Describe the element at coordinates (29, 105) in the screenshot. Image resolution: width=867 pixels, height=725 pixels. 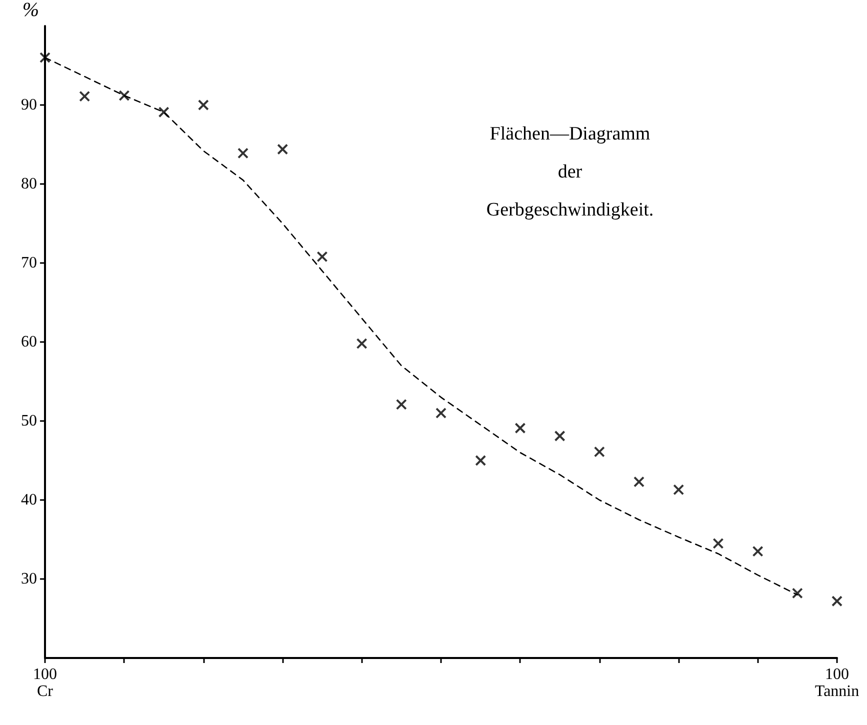
I see `y-tick-label: 90` at that location.